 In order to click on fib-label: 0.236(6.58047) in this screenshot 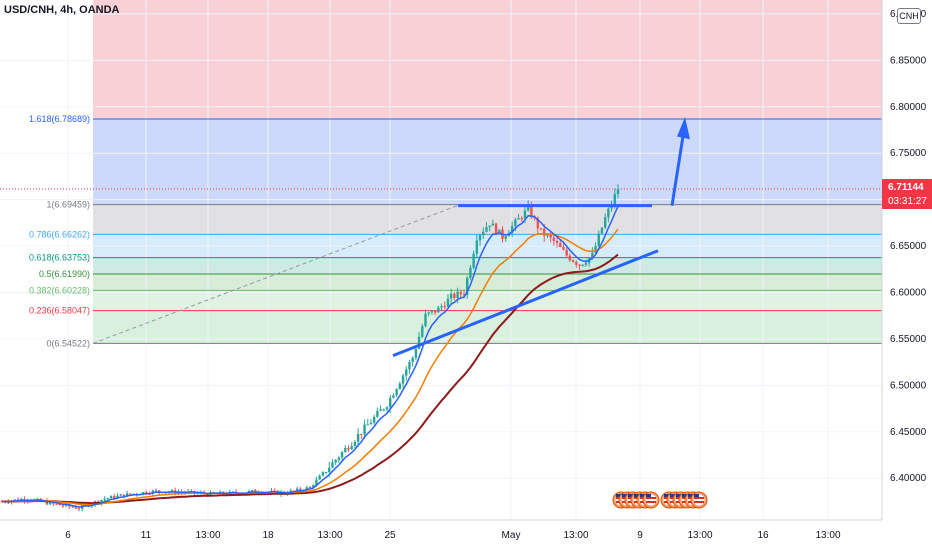, I will do `click(59, 311)`.